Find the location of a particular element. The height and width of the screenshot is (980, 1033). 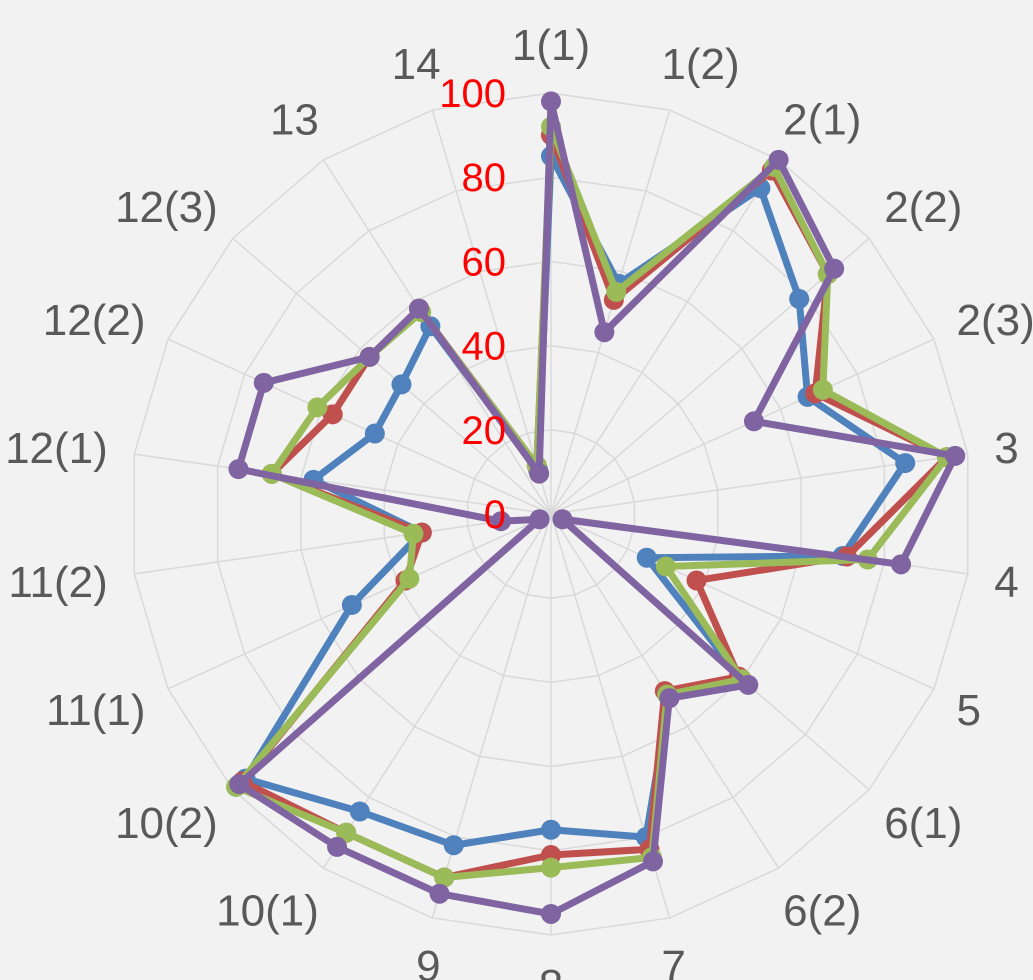

category-label: 2(3) is located at coordinates (995, 320).